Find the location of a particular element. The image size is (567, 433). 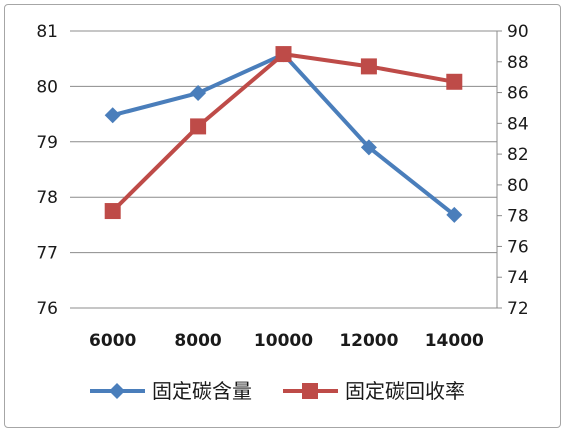

right-tick-label: 78 is located at coordinates (518, 217).